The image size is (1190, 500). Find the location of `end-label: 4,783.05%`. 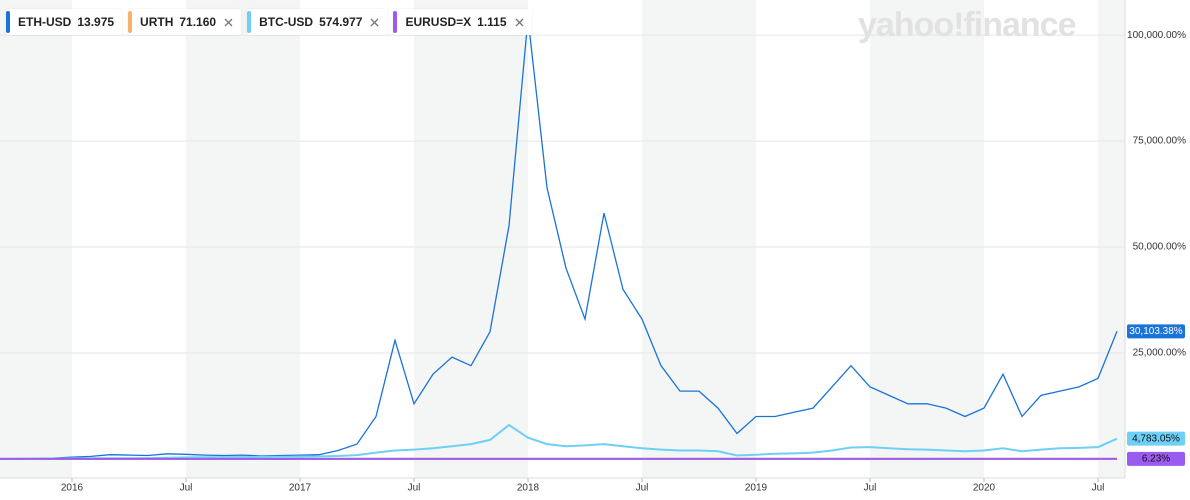

end-label: 4,783.05% is located at coordinates (1156, 438).